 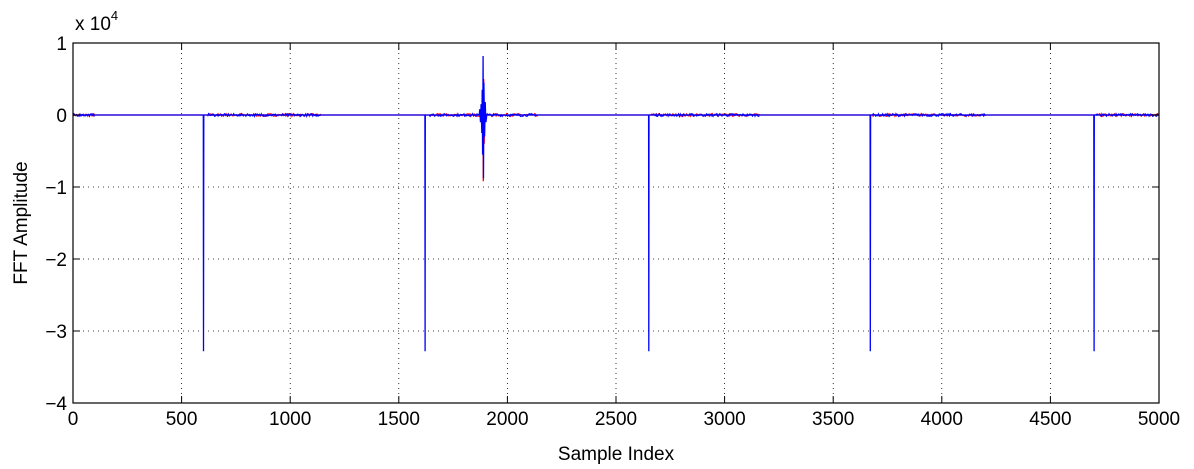 I want to click on y-tick-label: −2, so click(x=56, y=260).